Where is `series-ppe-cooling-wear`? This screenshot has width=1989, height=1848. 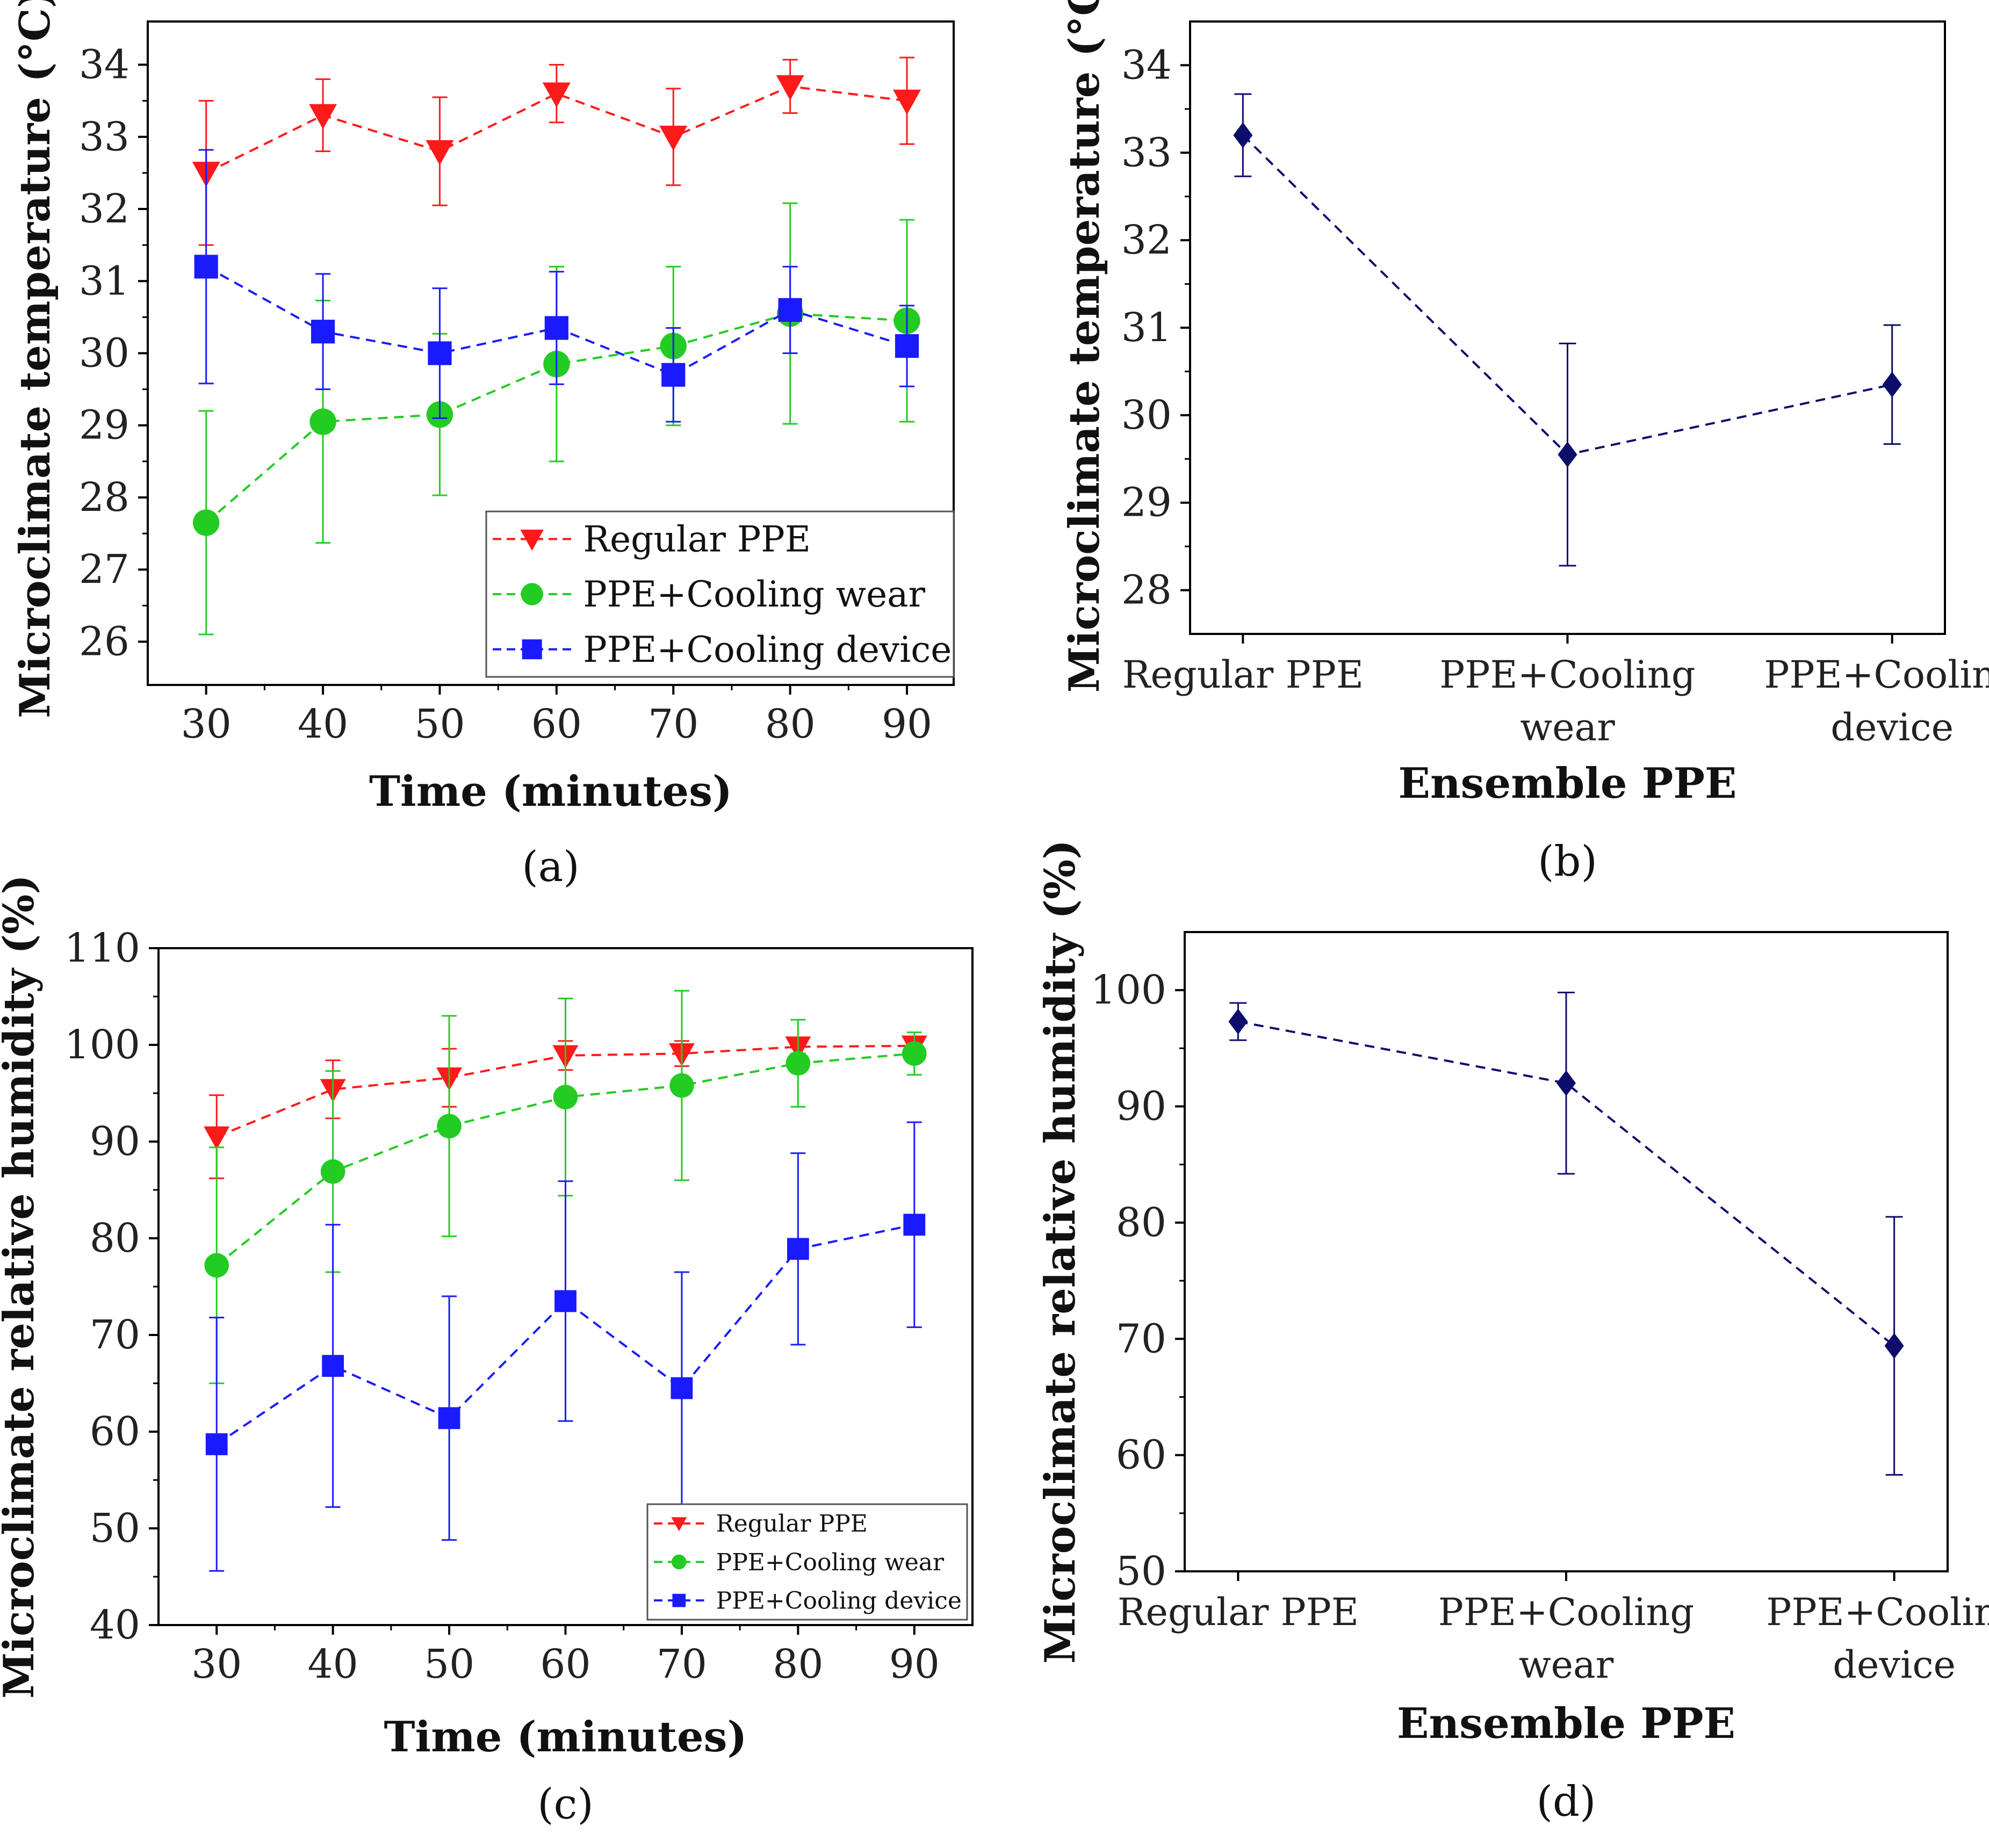
series-ppe-cooling-wear is located at coordinates (565, 1187).